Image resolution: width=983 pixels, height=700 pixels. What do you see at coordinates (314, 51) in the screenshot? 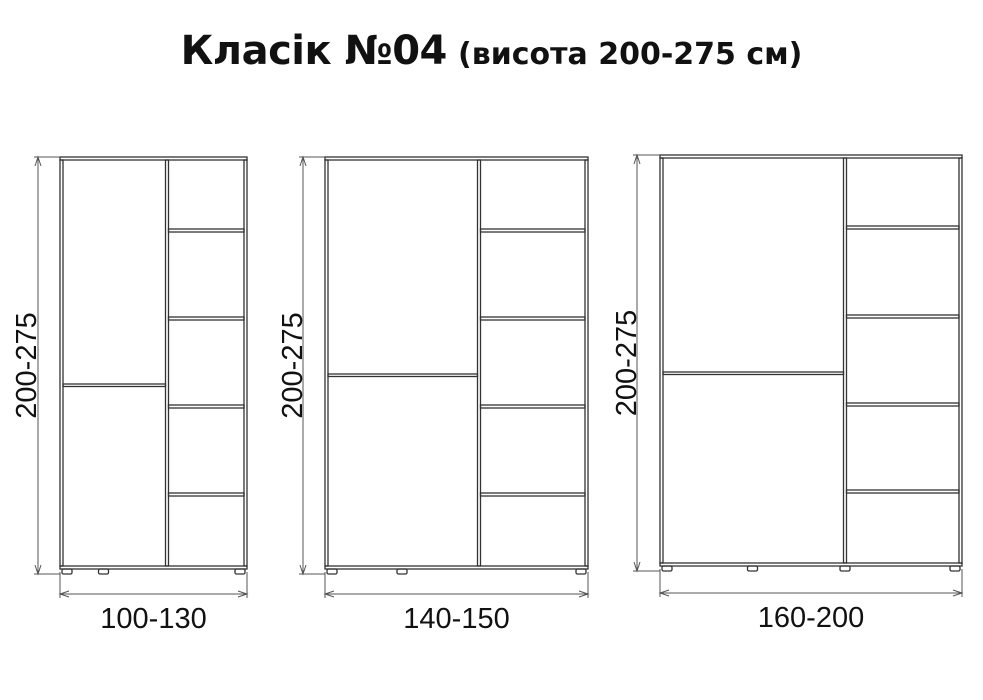
I see `title-main: Класік №04` at bounding box center [314, 51].